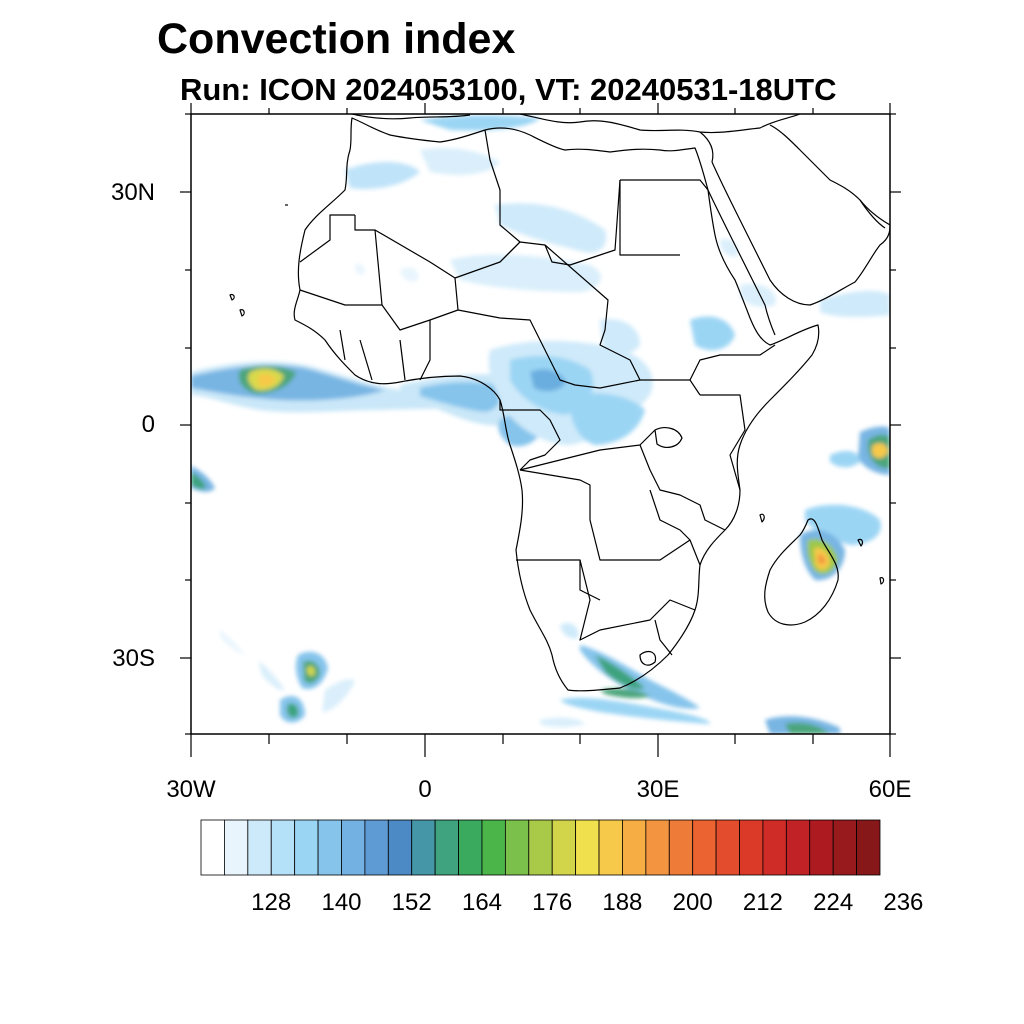 Image resolution: width=1024 pixels, height=1024 pixels. I want to click on colorbar-tick-label: 140, so click(341, 902).